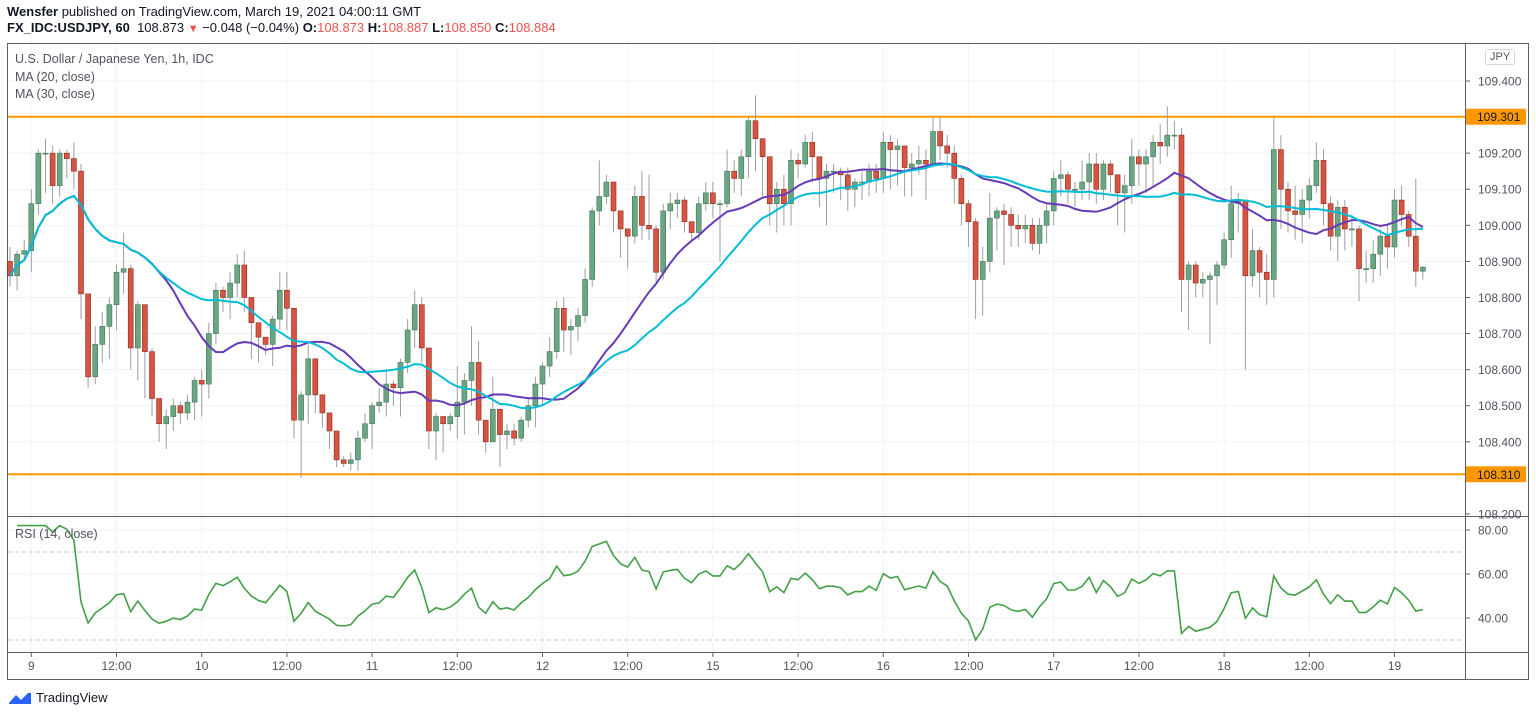 The image size is (1536, 717). I want to click on time-tick-label: 17, so click(1054, 666).